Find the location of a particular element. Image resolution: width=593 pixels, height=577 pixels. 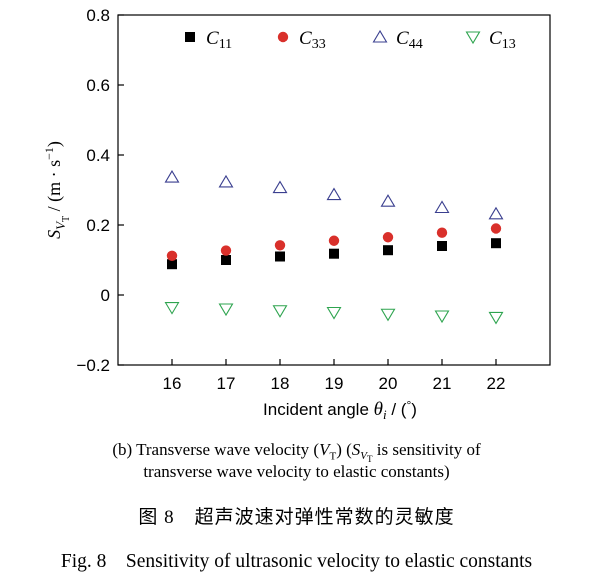

legend-label: C11 is located at coordinates (219, 40).